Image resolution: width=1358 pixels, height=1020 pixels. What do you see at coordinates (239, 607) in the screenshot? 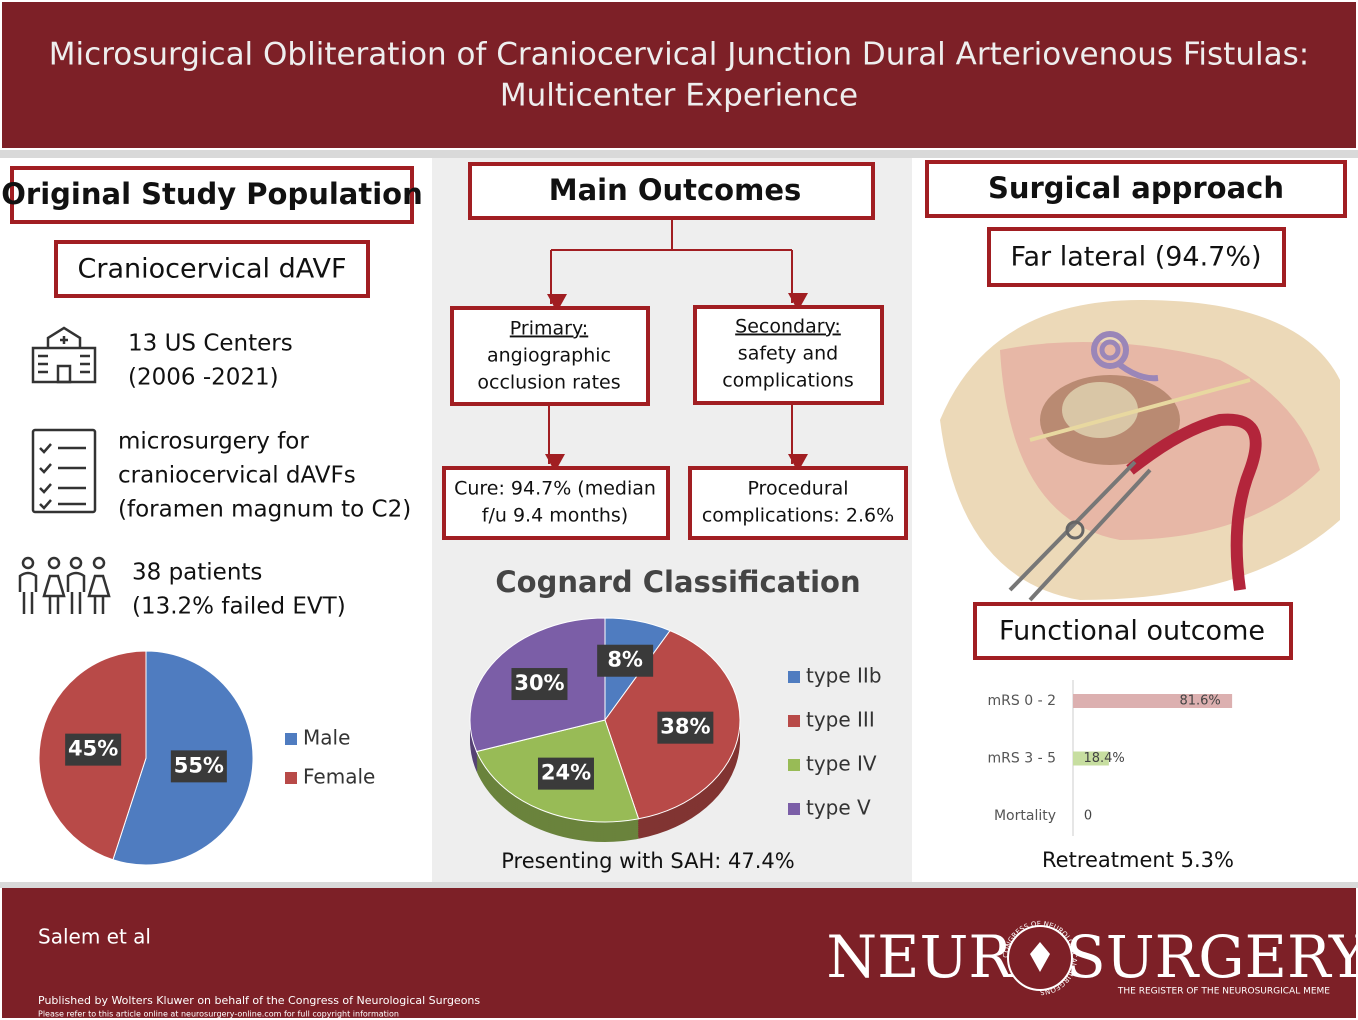
I see `item-text: (13.2% failed EVT)` at bounding box center [239, 607].